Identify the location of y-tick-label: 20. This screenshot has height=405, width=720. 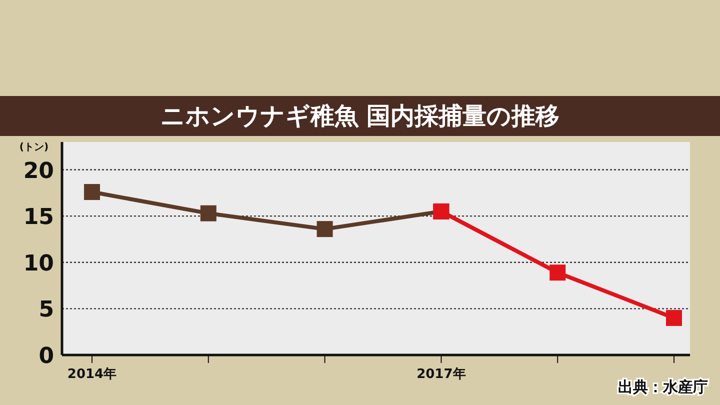
(38, 171).